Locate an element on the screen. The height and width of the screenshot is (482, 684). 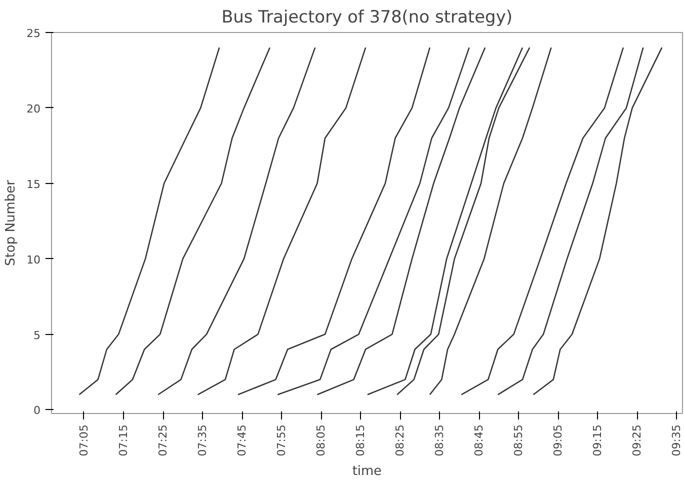
x-tick-label: 09:15 is located at coordinates (597, 440).